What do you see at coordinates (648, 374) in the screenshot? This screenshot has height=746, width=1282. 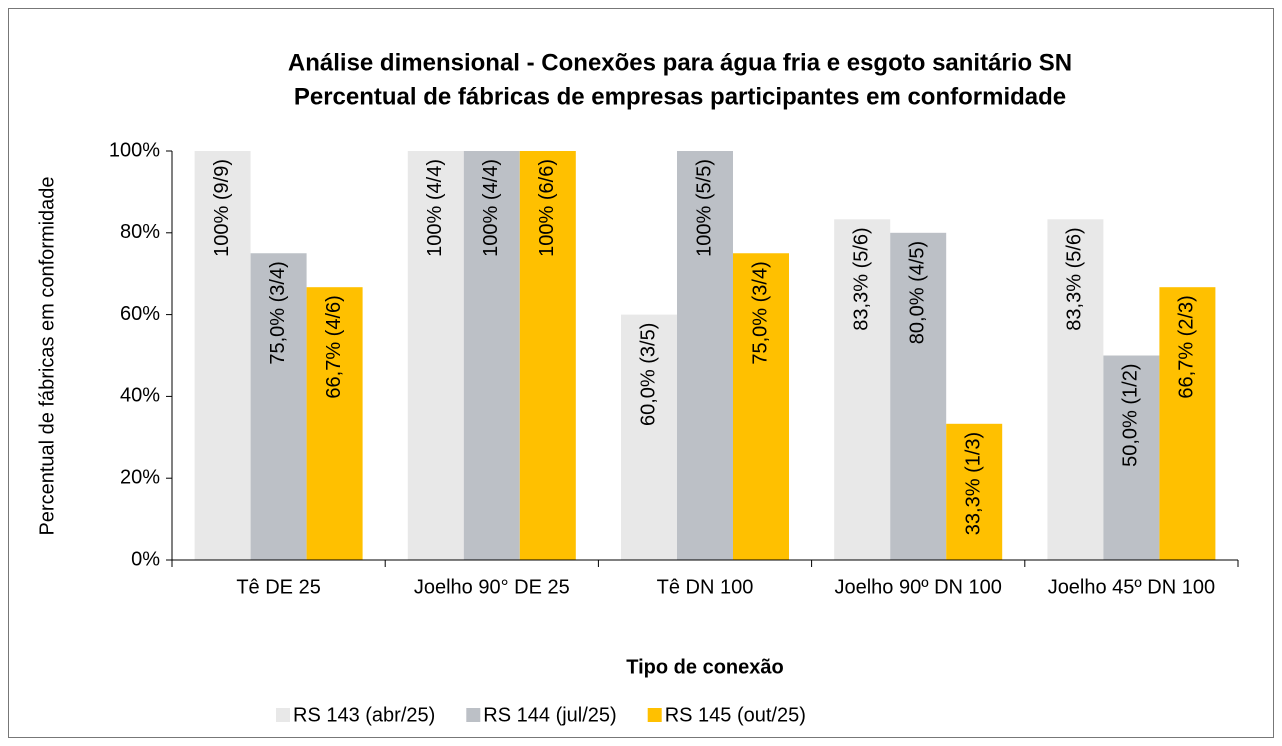 I see `value-label: 60,0% (3/5)` at bounding box center [648, 374].